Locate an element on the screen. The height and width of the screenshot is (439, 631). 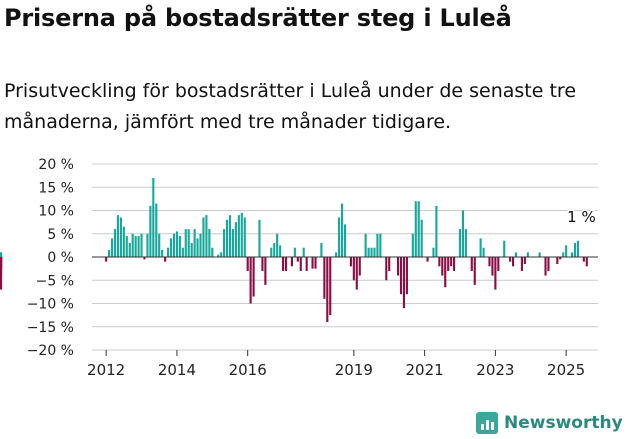
newsworthy-brand: Newsworthy is located at coordinates (549, 423).